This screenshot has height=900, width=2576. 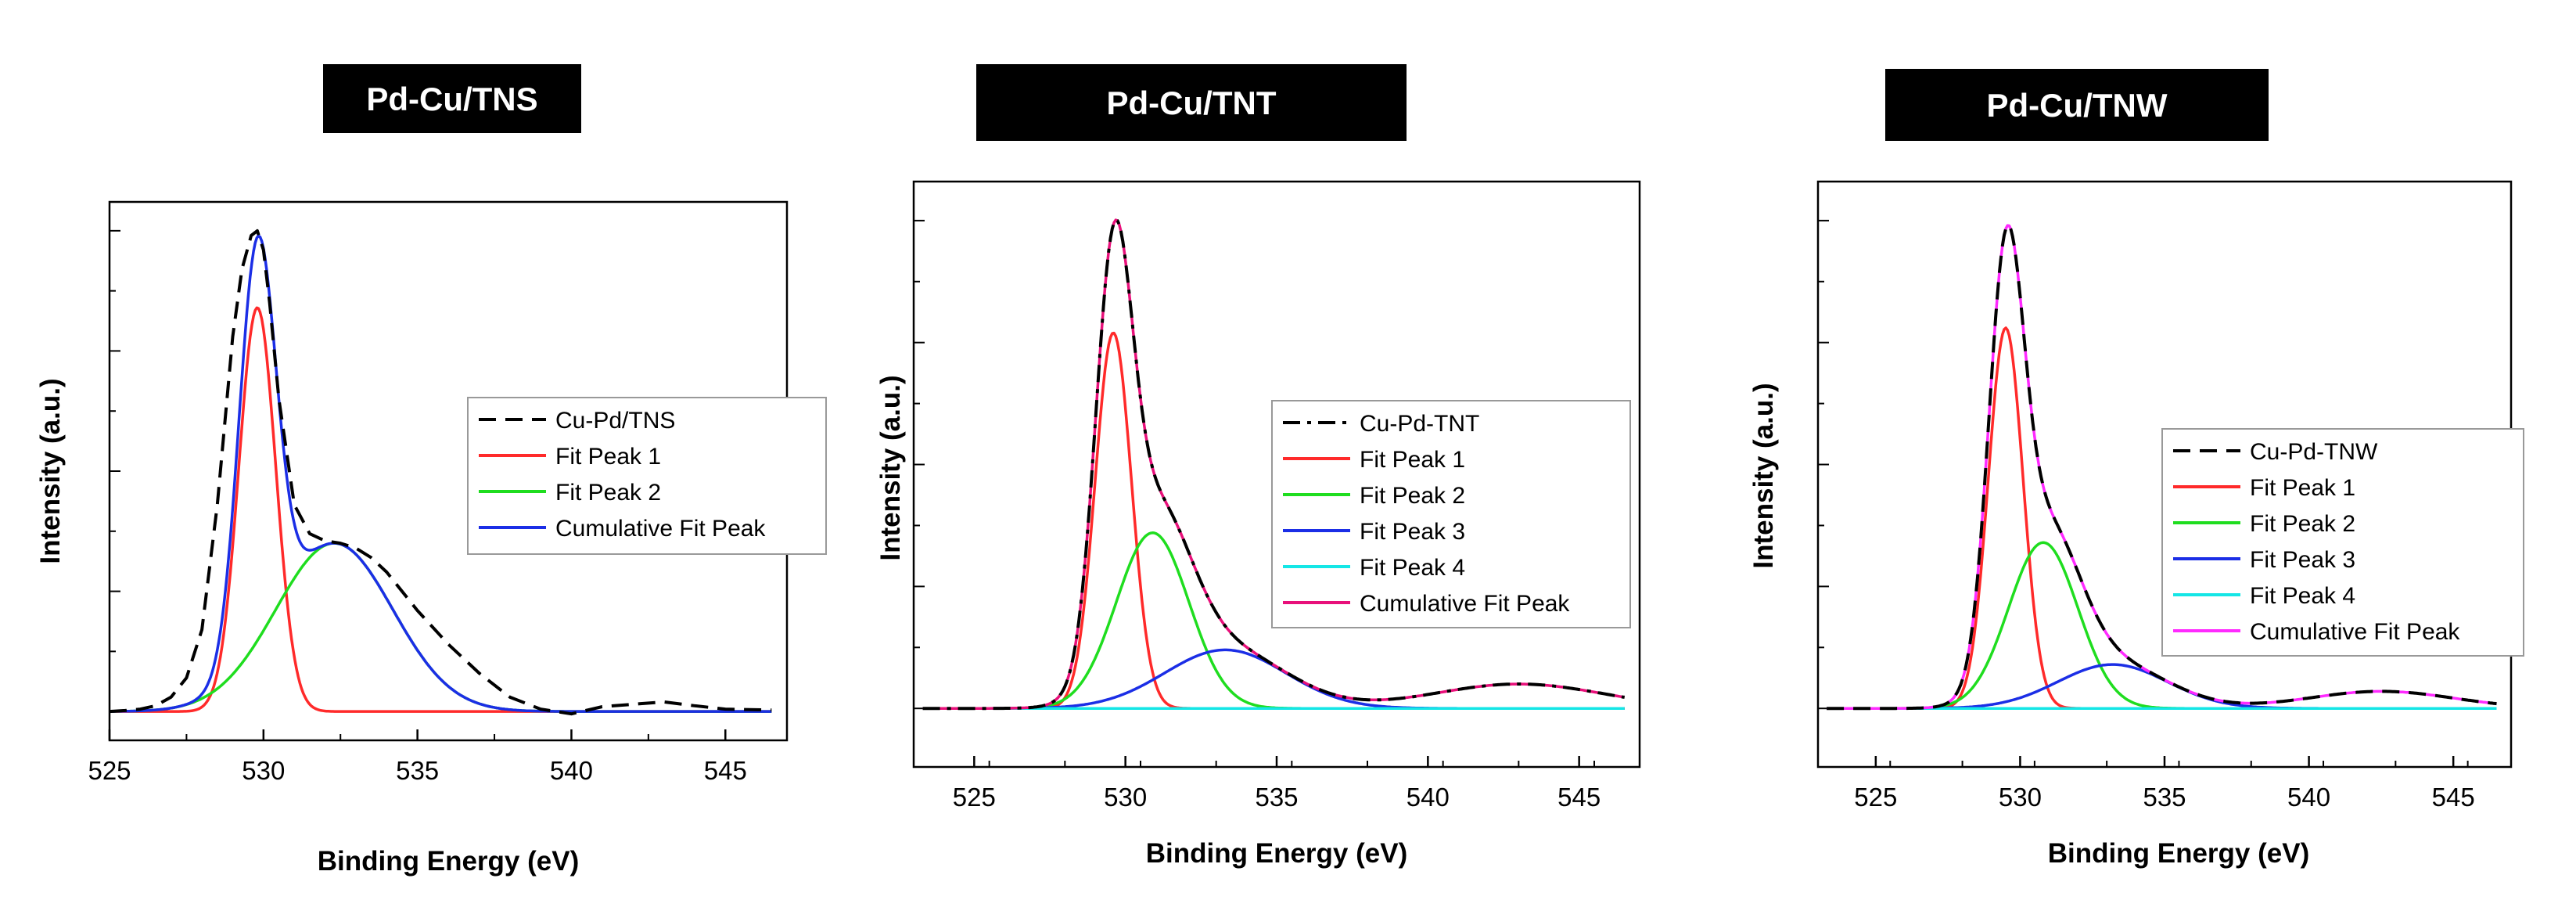 I want to click on curves-tns, so click(x=440, y=472).